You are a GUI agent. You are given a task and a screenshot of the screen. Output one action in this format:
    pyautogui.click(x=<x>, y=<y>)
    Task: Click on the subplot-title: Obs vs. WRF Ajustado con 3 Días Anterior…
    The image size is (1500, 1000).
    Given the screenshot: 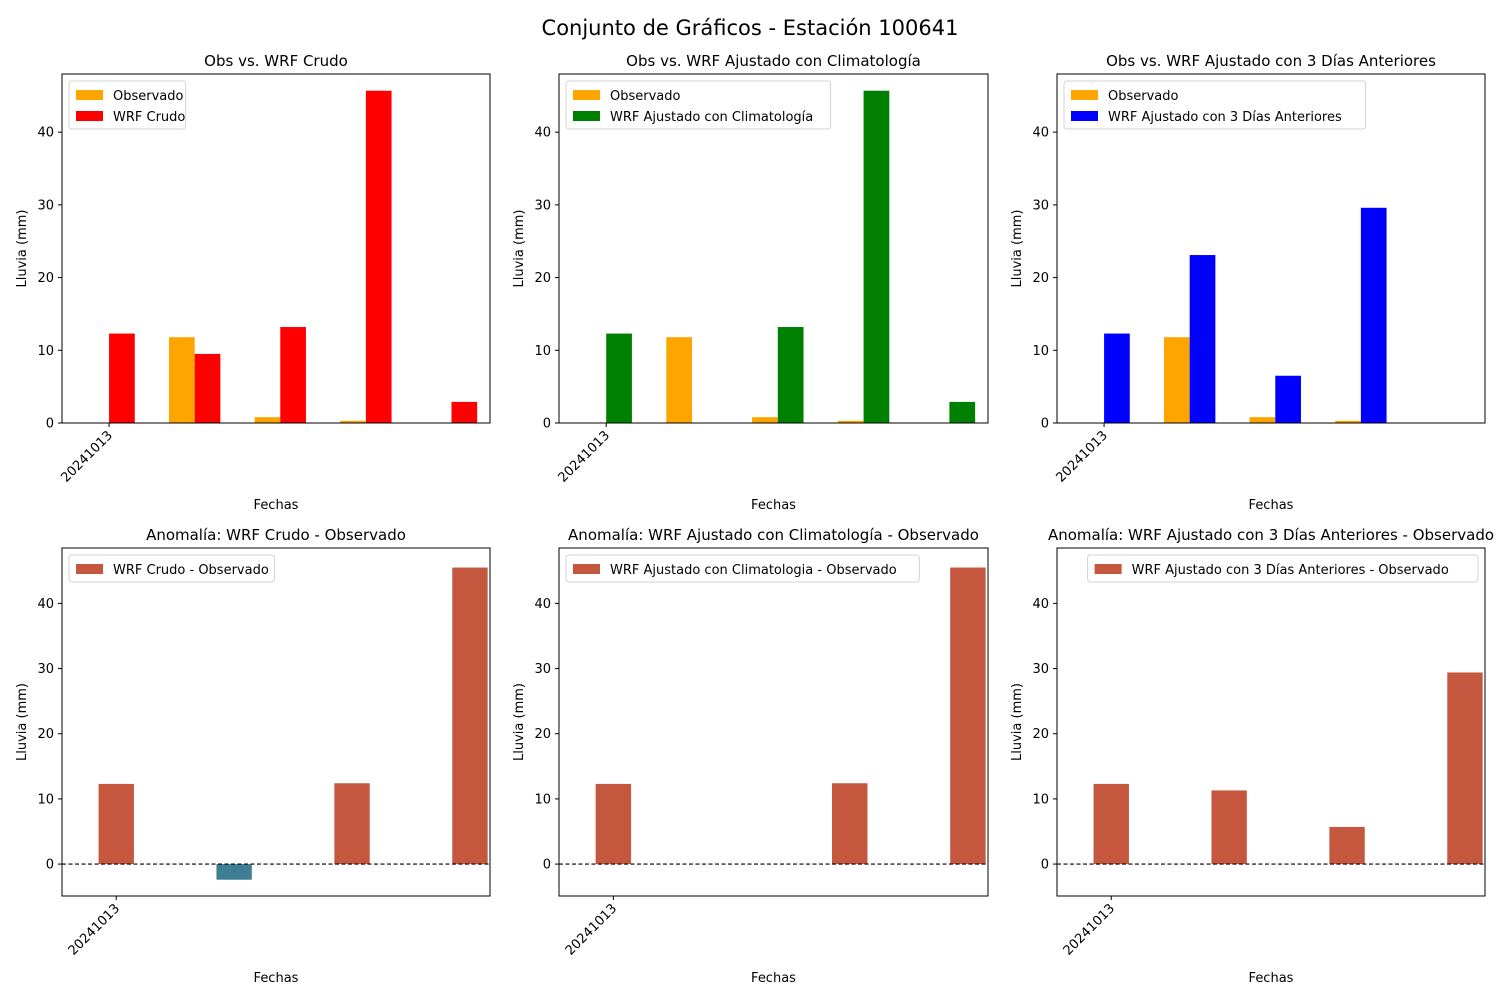 What is the action you would take?
    pyautogui.click(x=1271, y=61)
    